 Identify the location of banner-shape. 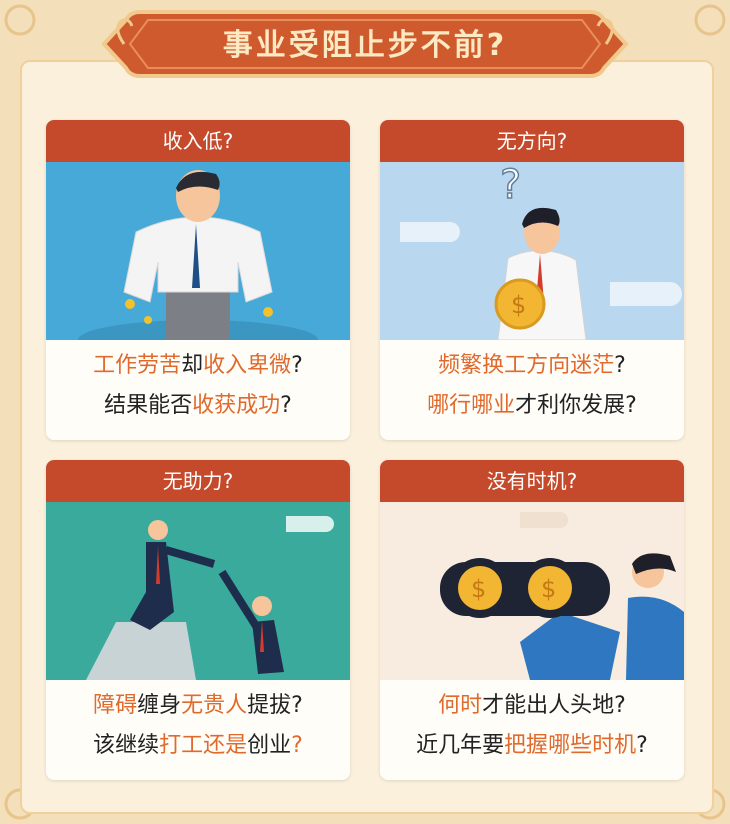
(365, 44).